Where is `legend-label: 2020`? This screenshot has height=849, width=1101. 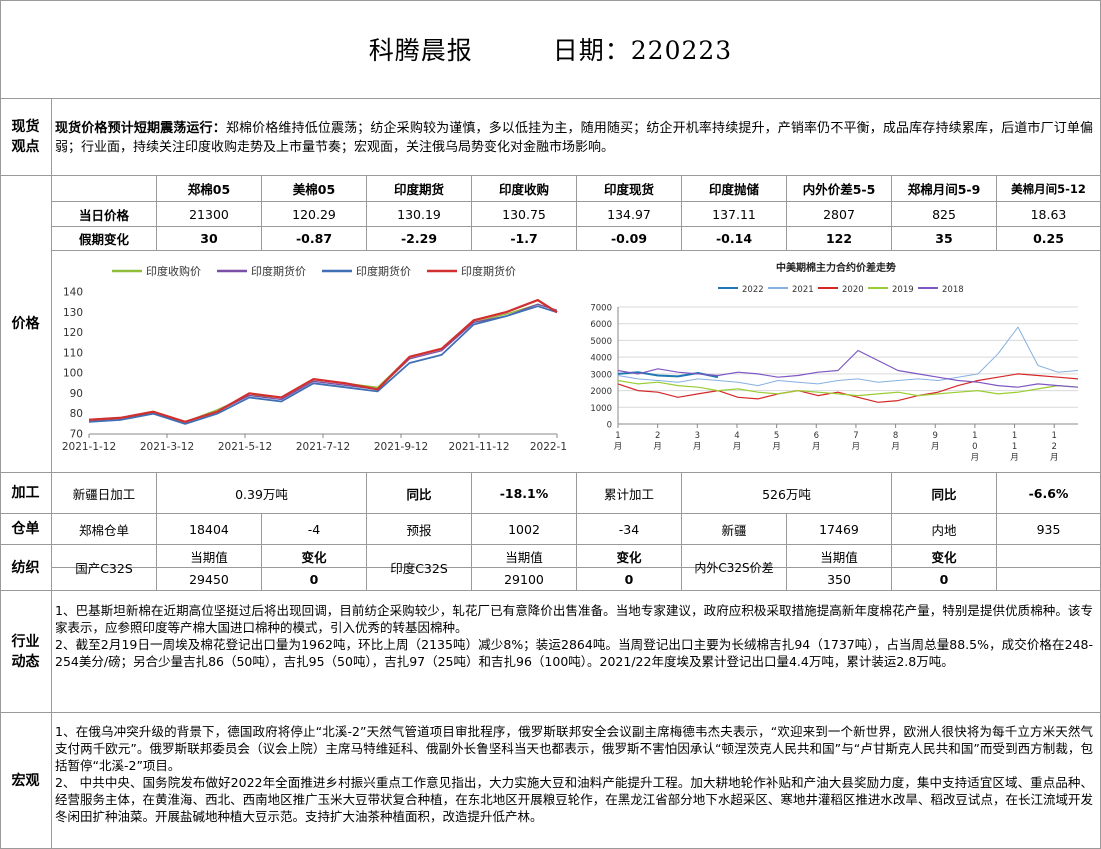 legend-label: 2020 is located at coordinates (853, 290).